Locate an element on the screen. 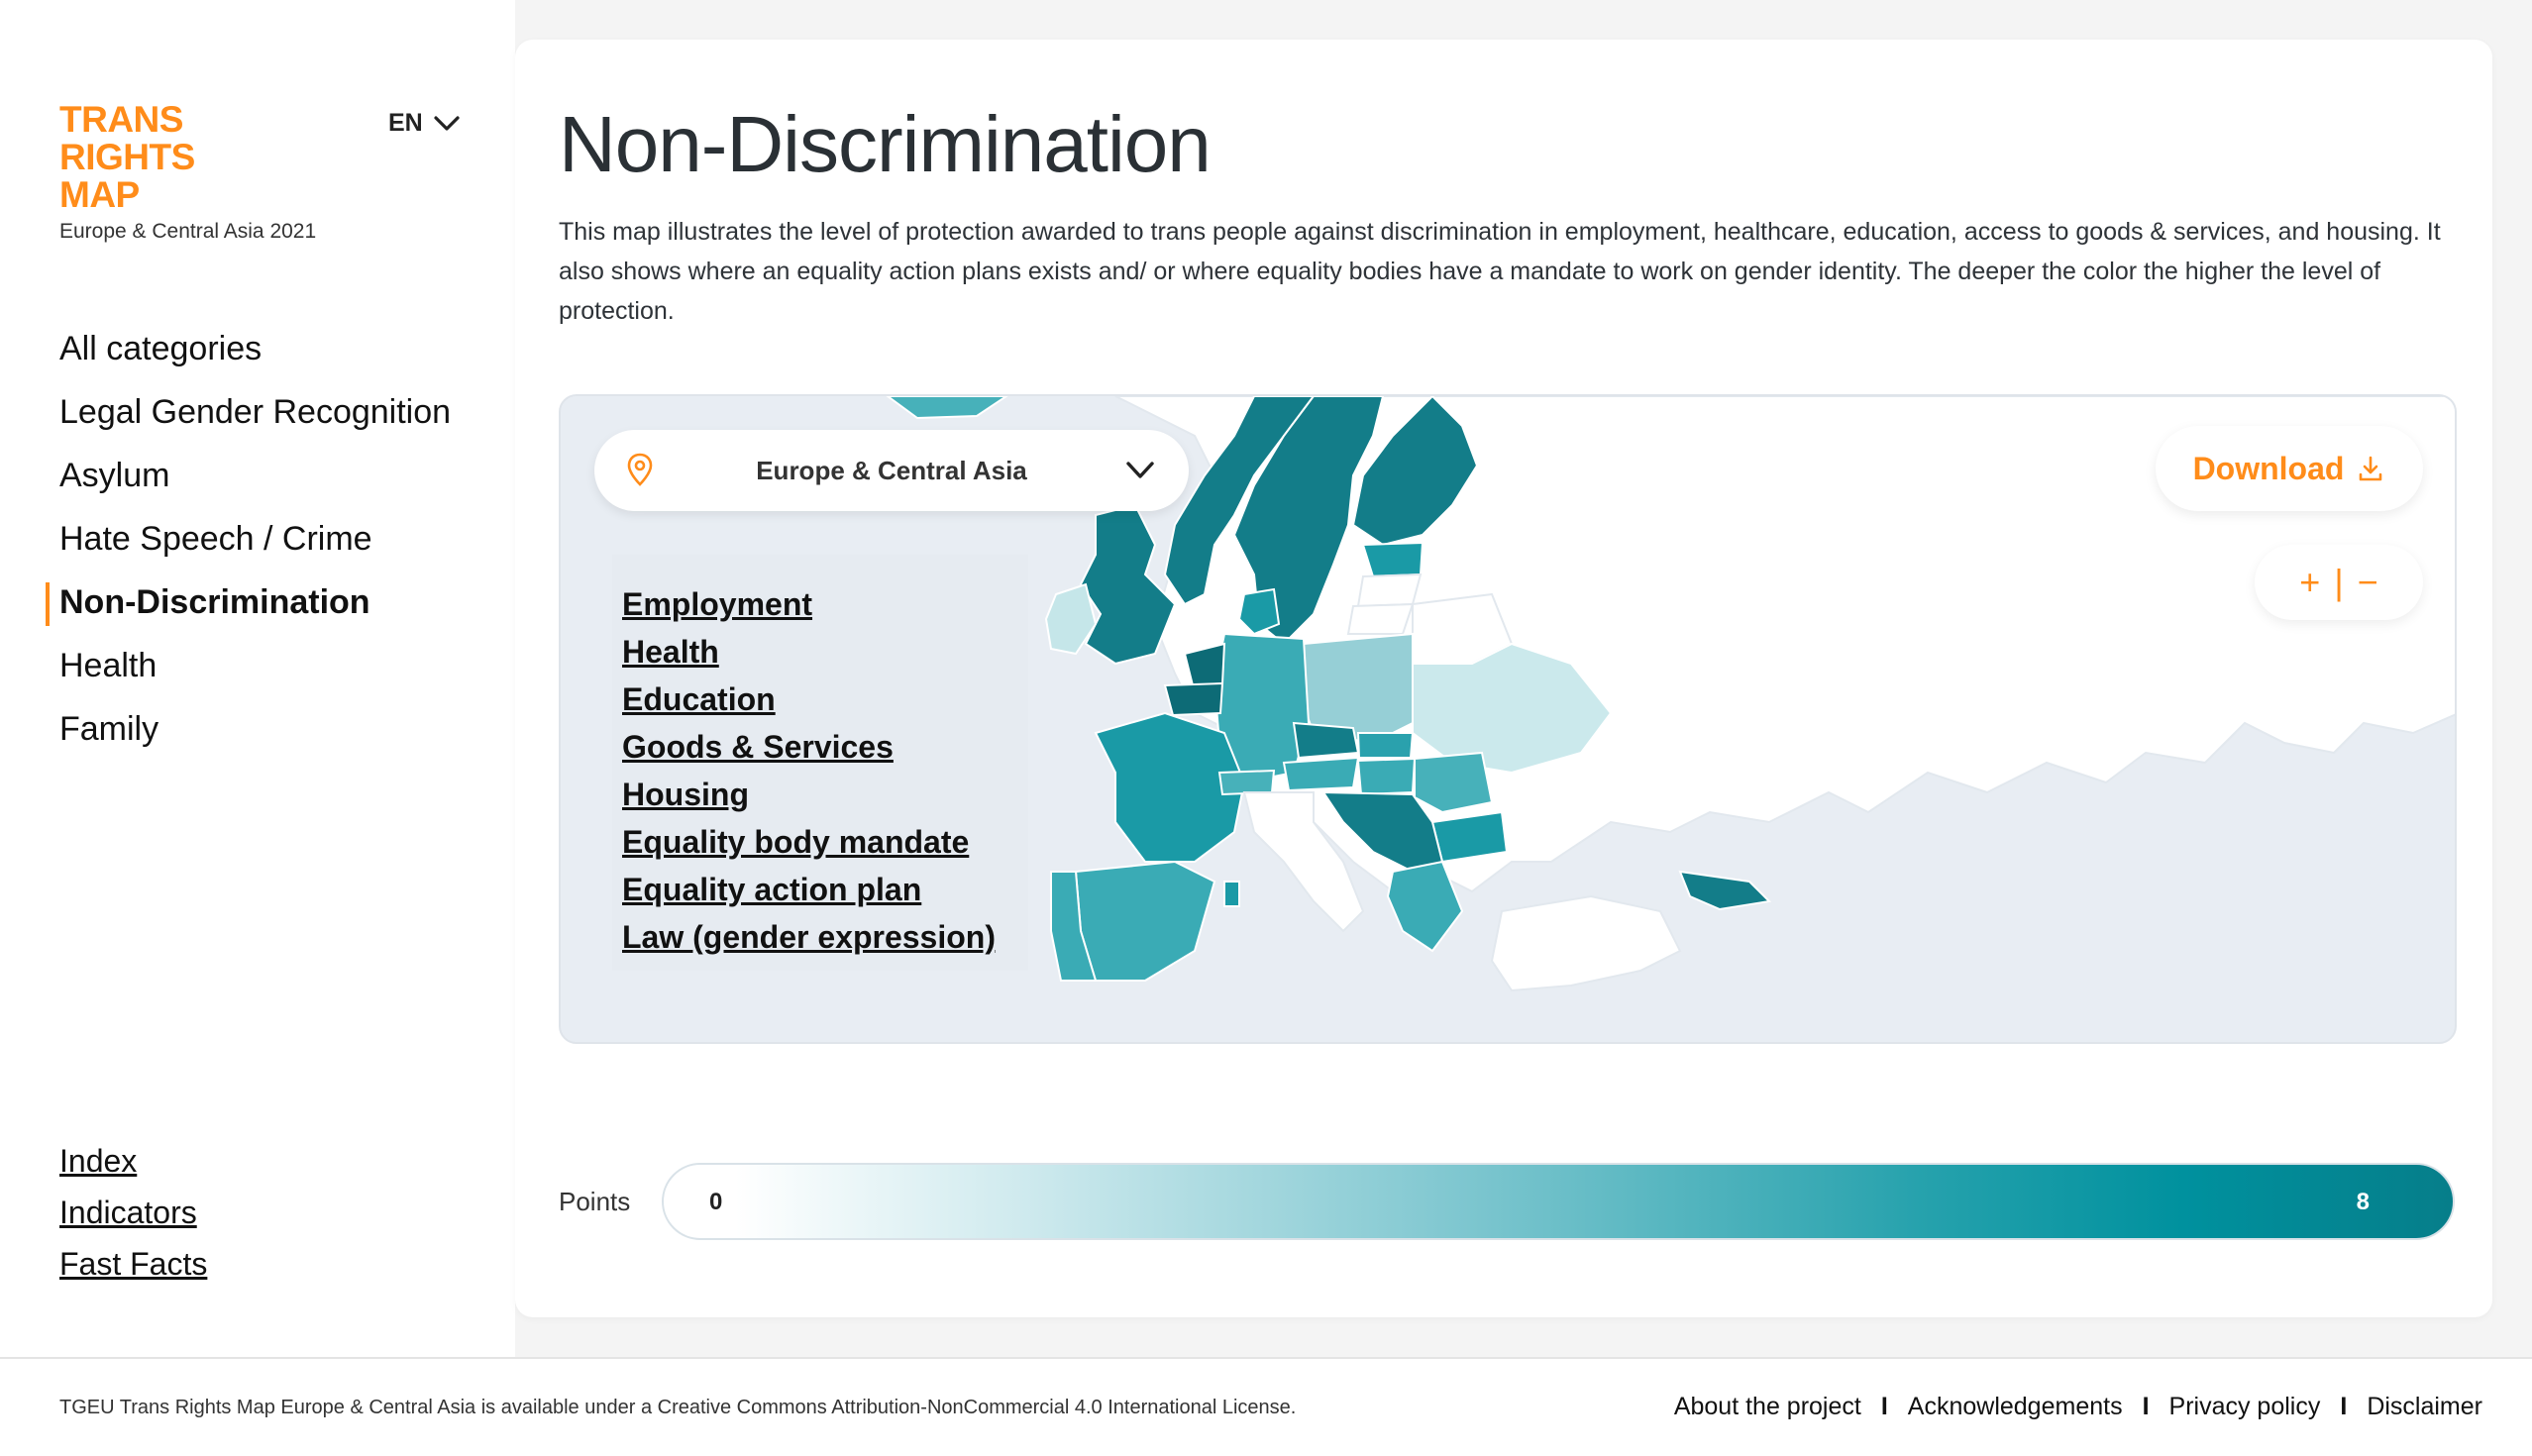 This screenshot has height=1456, width=2532. map-denmark is located at coordinates (1259, 611).